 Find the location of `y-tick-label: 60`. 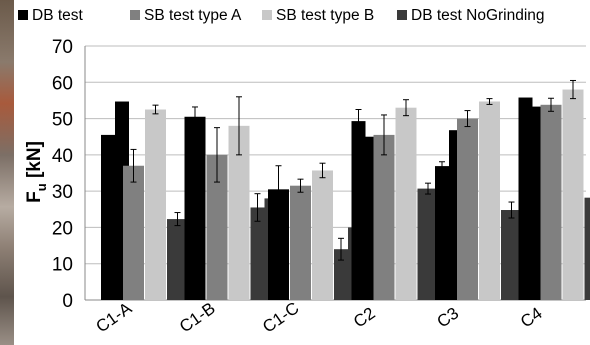

y-tick-label: 60 is located at coordinates (62, 83).